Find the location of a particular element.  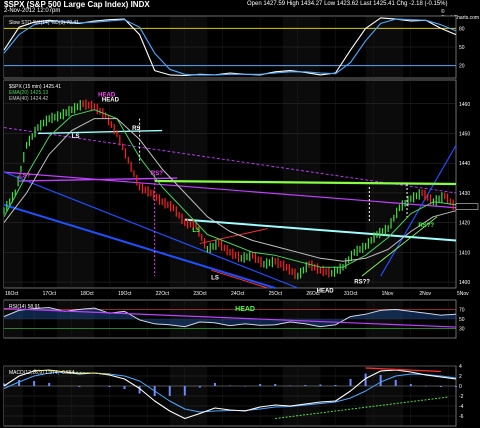

x-axis-tick-label: 24Oct is located at coordinates (238, 294).